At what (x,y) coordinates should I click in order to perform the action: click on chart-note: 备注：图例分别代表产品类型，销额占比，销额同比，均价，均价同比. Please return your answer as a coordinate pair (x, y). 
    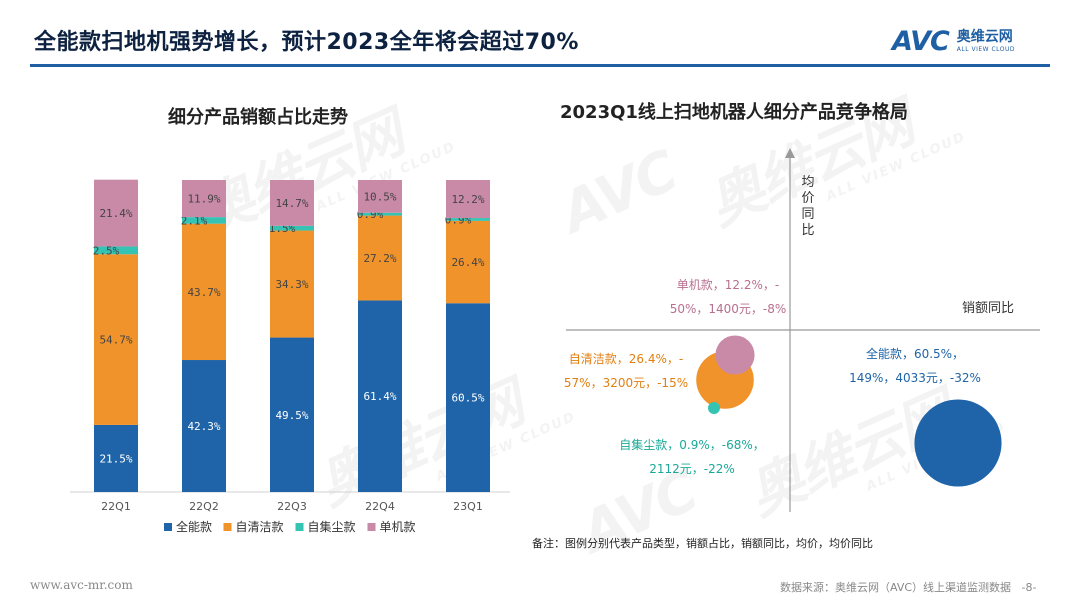
    Looking at the image, I should click on (702, 543).